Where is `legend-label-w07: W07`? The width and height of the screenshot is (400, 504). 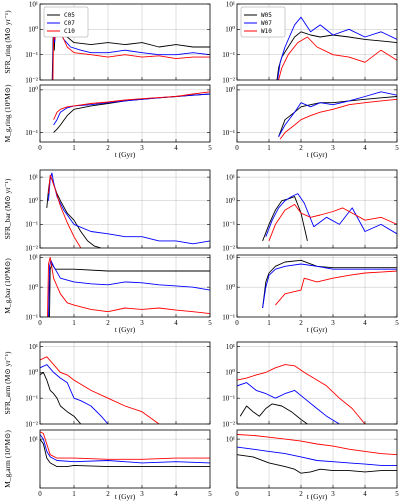 legend-label-w07: W07 is located at coordinates (266, 23).